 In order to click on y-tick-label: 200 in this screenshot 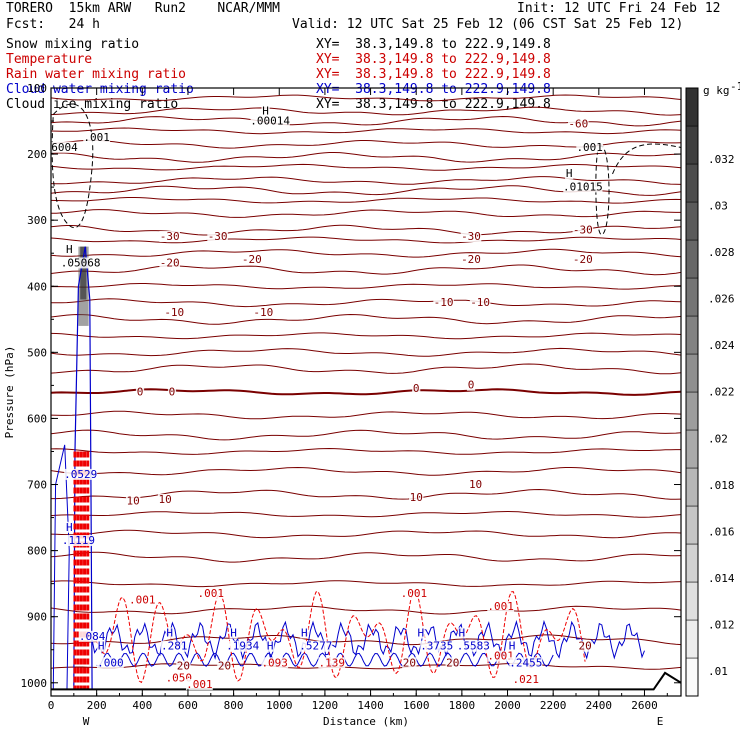, I will do `click(37, 154)`.